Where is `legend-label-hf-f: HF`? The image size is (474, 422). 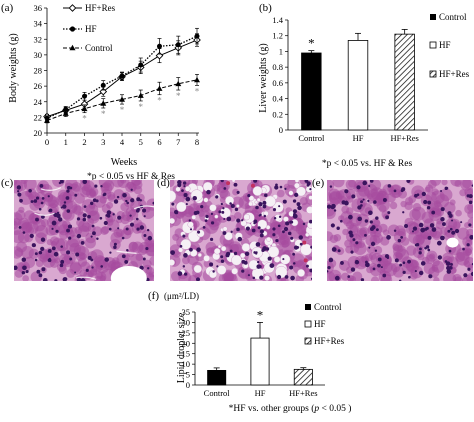 legend-label-hf-f: HF is located at coordinates (320, 324).